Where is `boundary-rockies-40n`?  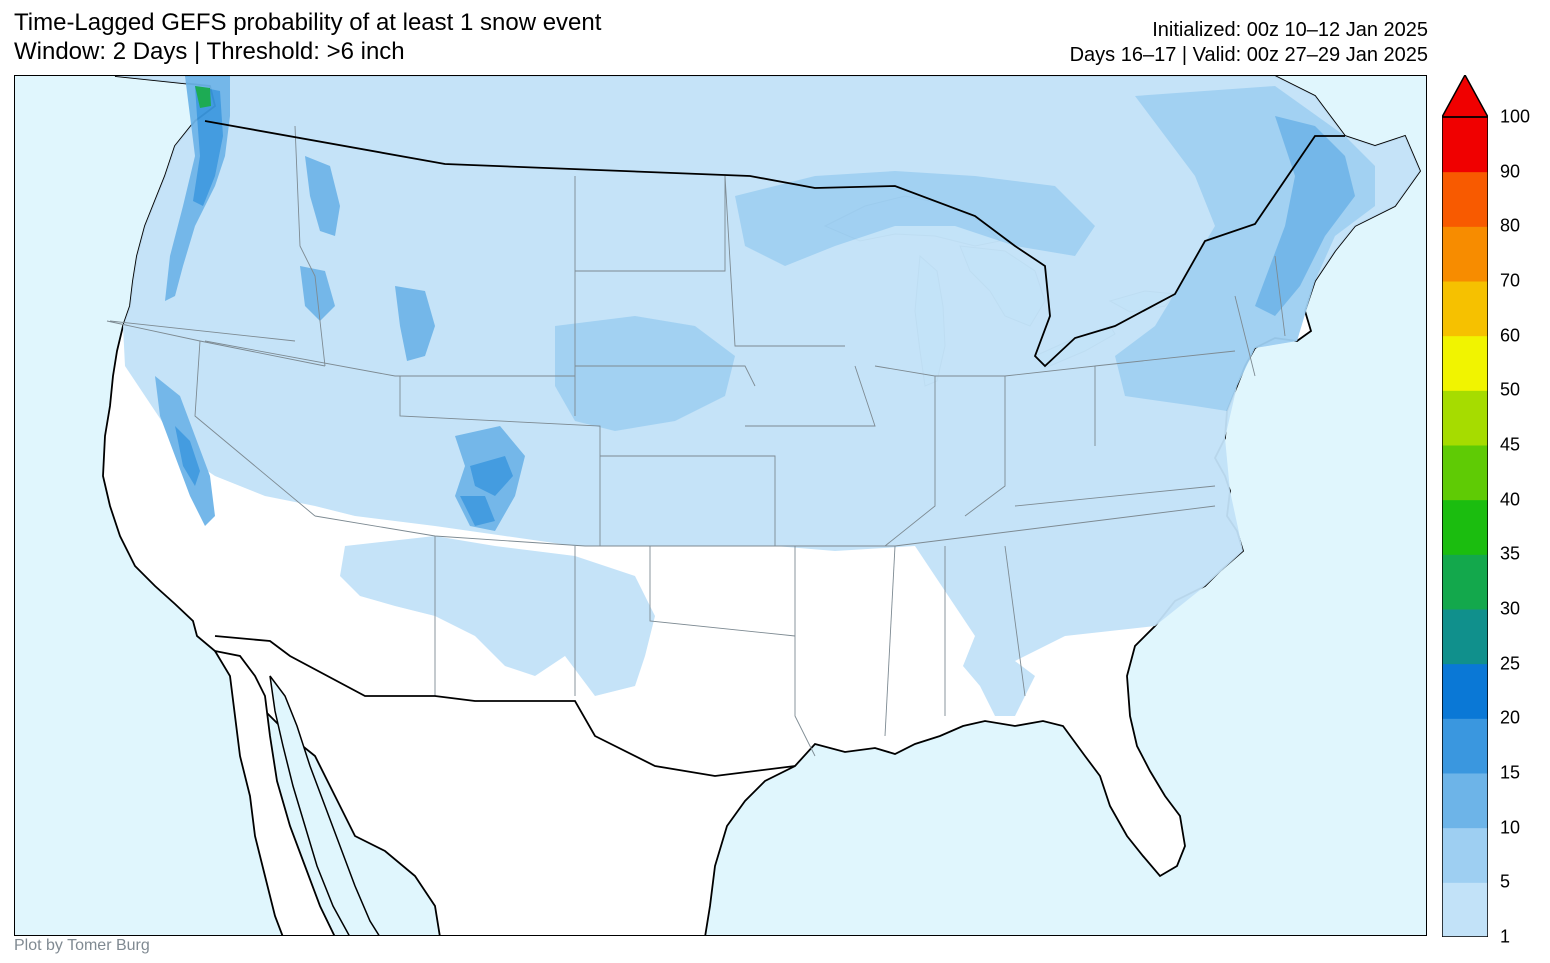 boundary-rockies-40n is located at coordinates (500, 461).